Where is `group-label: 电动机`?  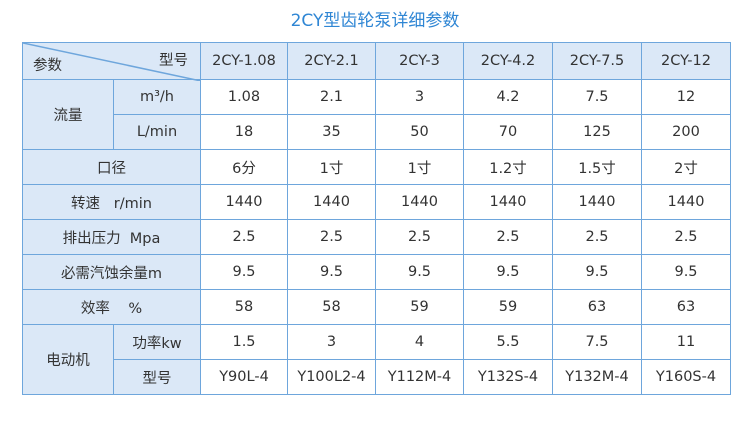 group-label: 电动机 is located at coordinates (68, 359).